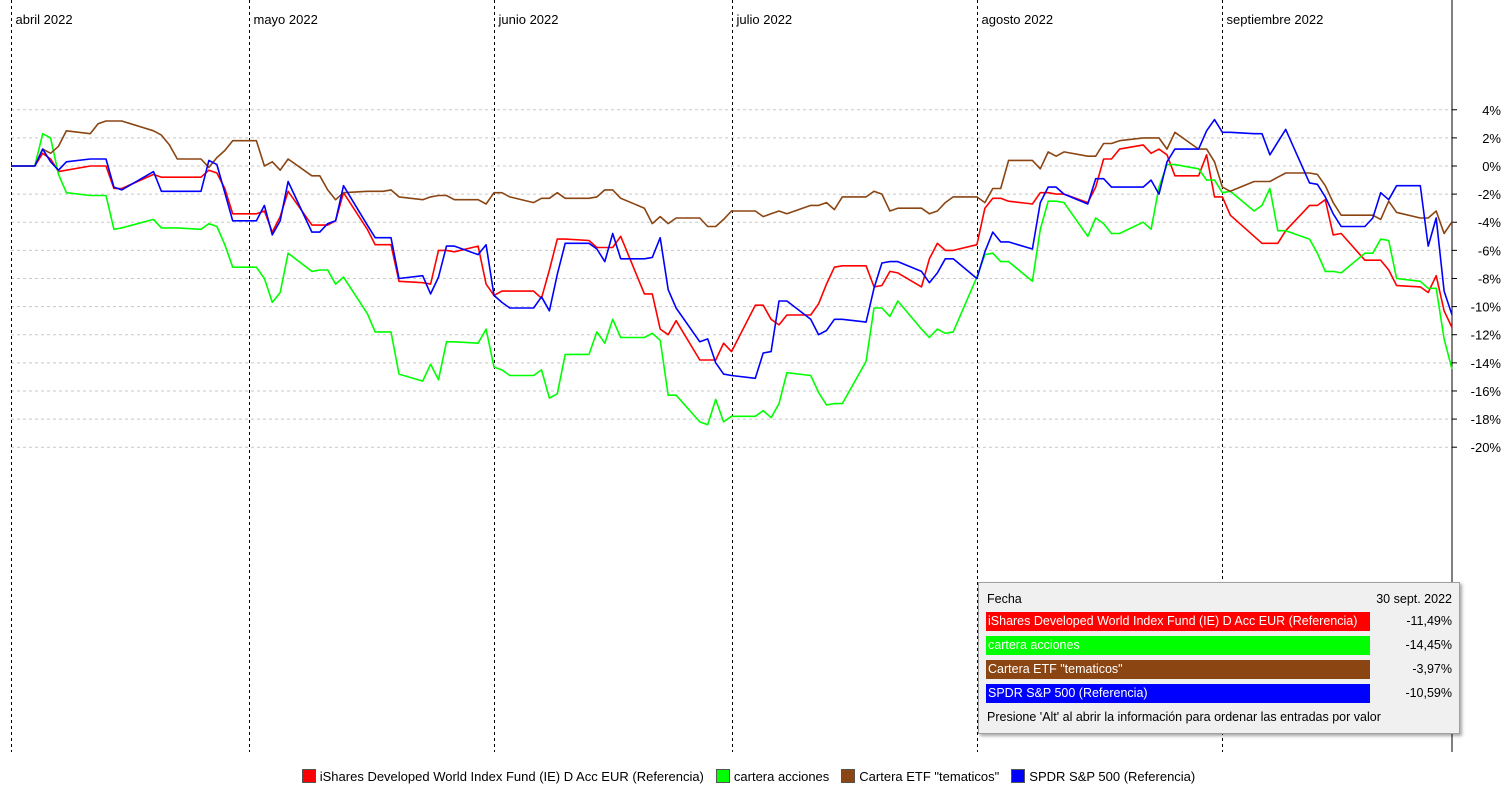  Describe the element at coordinates (44, 19) in the screenshot. I see `month-label: abril 2022` at that location.